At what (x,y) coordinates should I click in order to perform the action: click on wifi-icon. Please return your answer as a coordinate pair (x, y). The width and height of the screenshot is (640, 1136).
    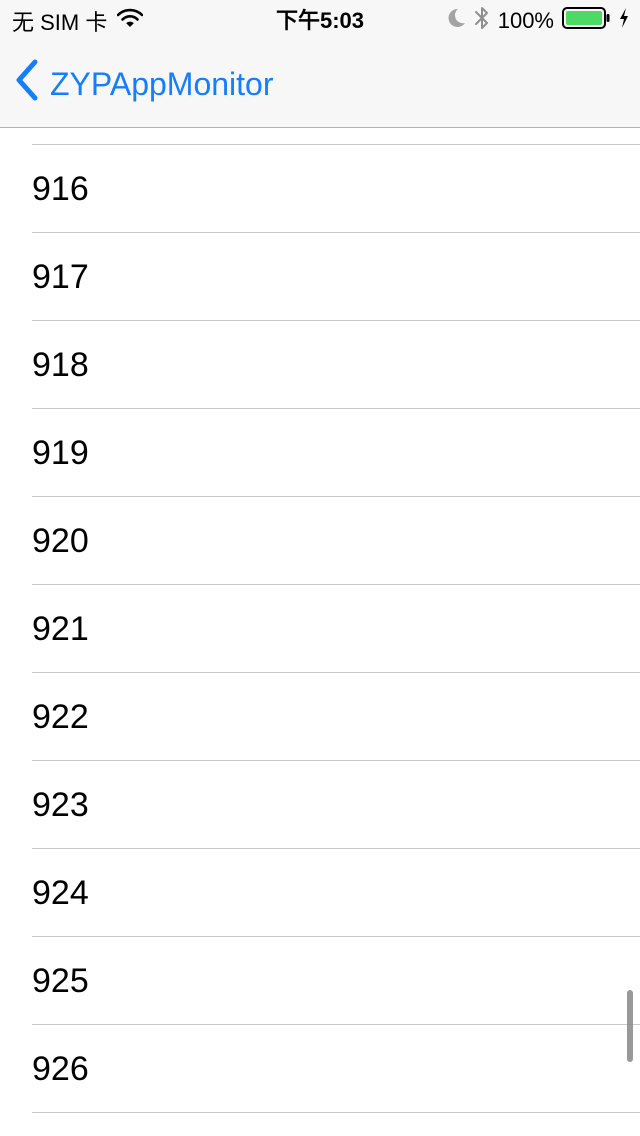
    Looking at the image, I should click on (130, 21).